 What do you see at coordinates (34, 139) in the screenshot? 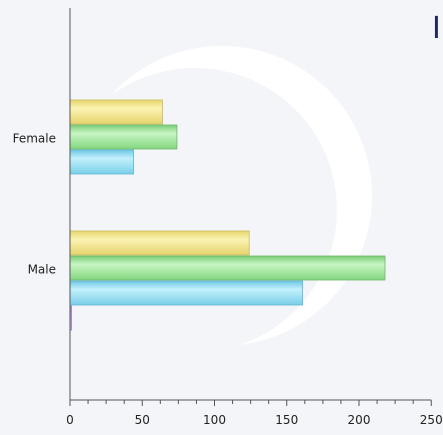
I see `category-label-female: Female` at bounding box center [34, 139].